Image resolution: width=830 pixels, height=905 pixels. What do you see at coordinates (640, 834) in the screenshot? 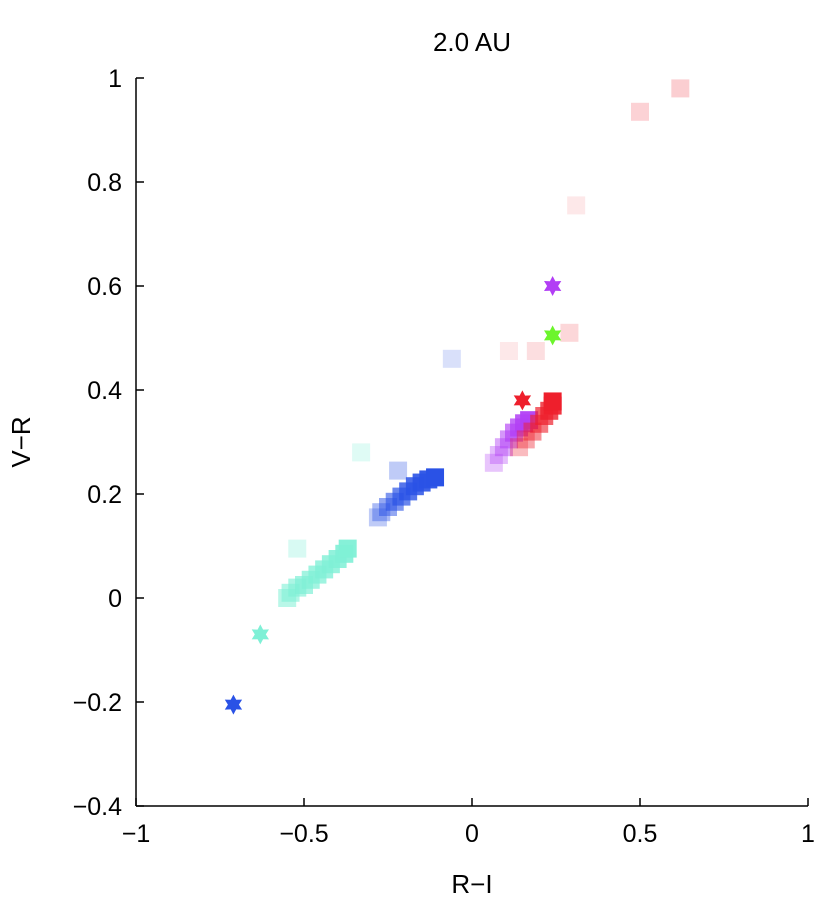
I see `x-tick-label: 0.5` at bounding box center [640, 834].